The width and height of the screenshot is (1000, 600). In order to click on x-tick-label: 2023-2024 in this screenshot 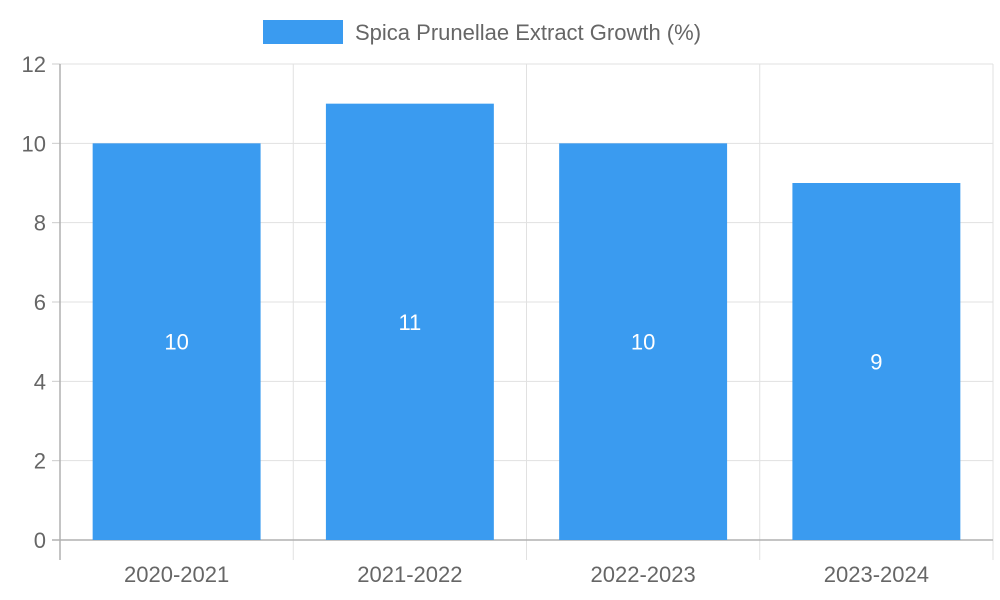, I will do `click(876, 574)`.